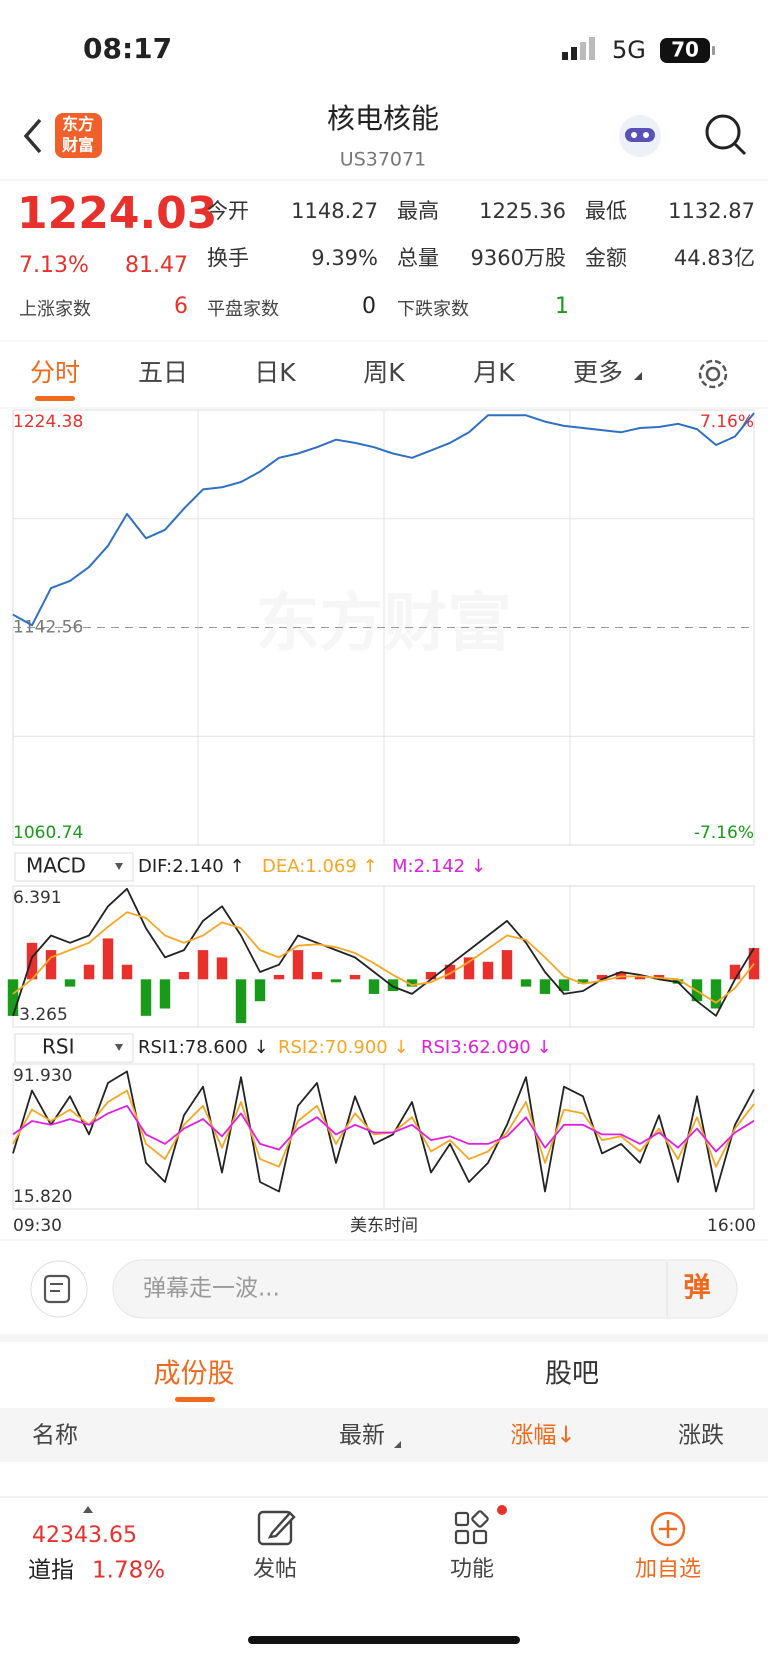 The height and width of the screenshot is (1663, 768). I want to click on index-value: 42343.65, so click(84, 1535).